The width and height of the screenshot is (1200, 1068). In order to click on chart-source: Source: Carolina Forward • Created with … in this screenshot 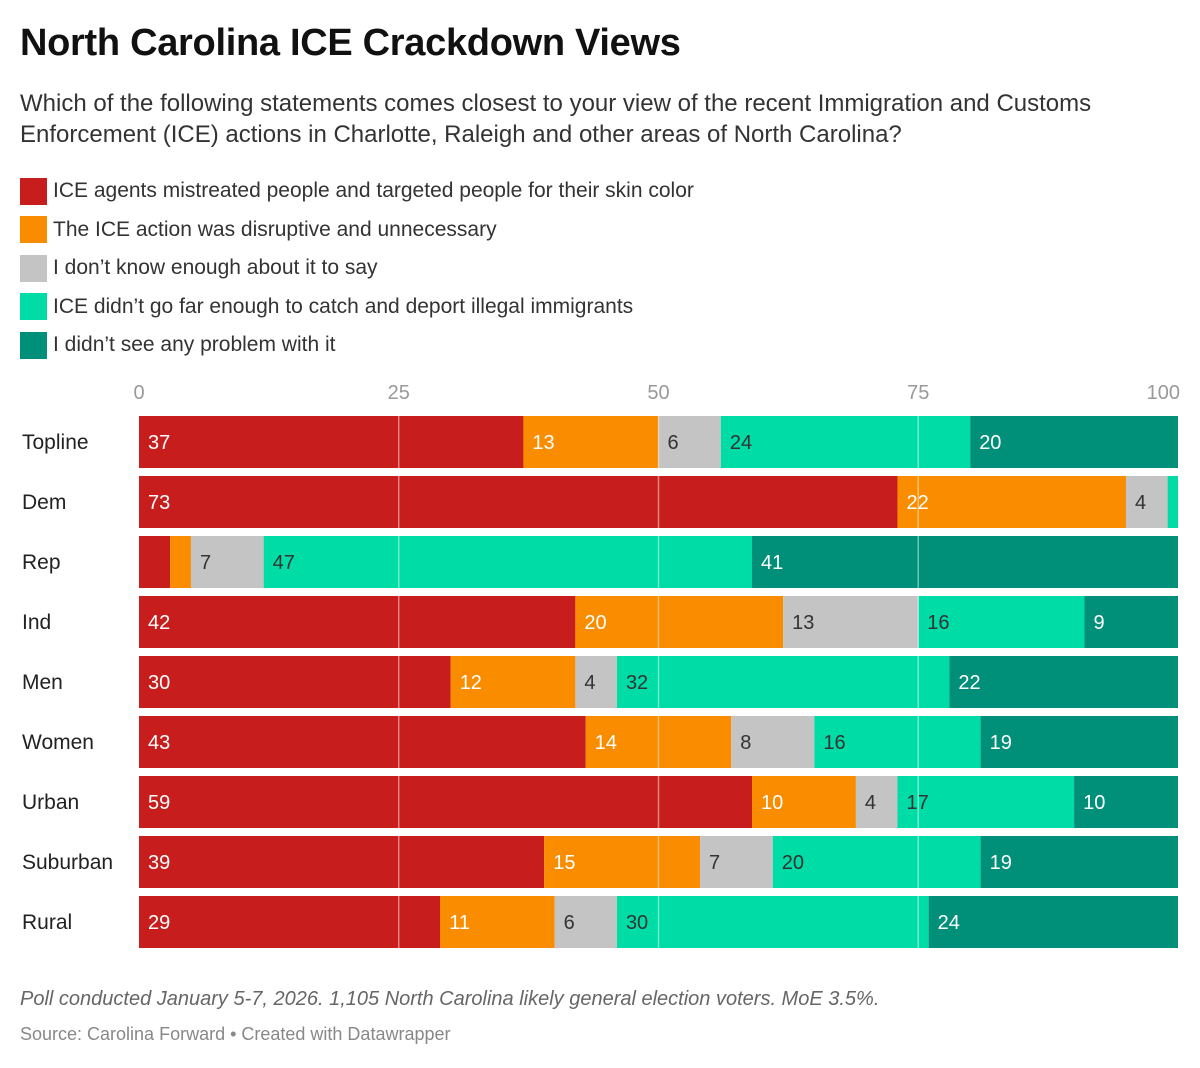, I will do `click(235, 1034)`.